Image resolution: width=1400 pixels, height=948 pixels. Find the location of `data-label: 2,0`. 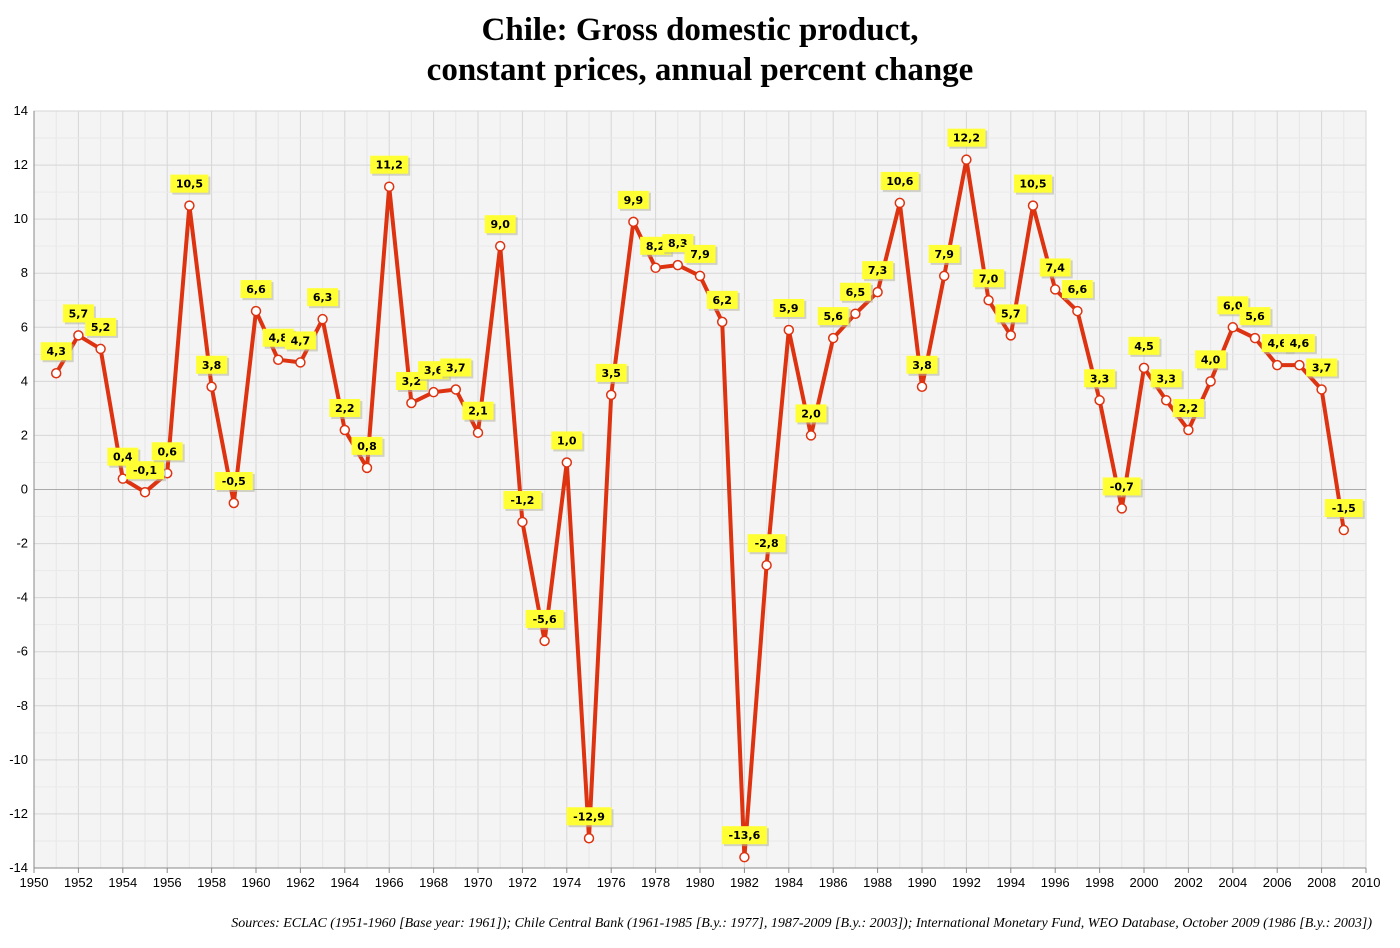

data-label: 2,0 is located at coordinates (812, 414).